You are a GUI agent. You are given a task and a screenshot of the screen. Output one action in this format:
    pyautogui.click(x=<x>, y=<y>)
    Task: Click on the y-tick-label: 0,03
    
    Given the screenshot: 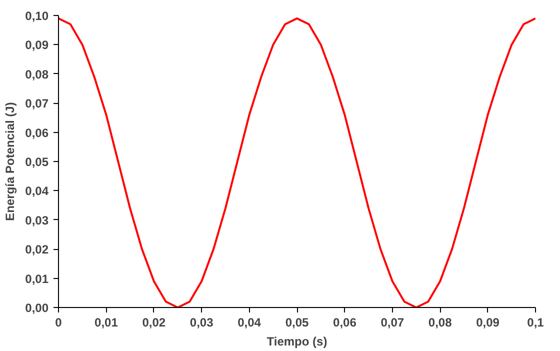 What is the action you would take?
    pyautogui.click(x=37, y=220)
    